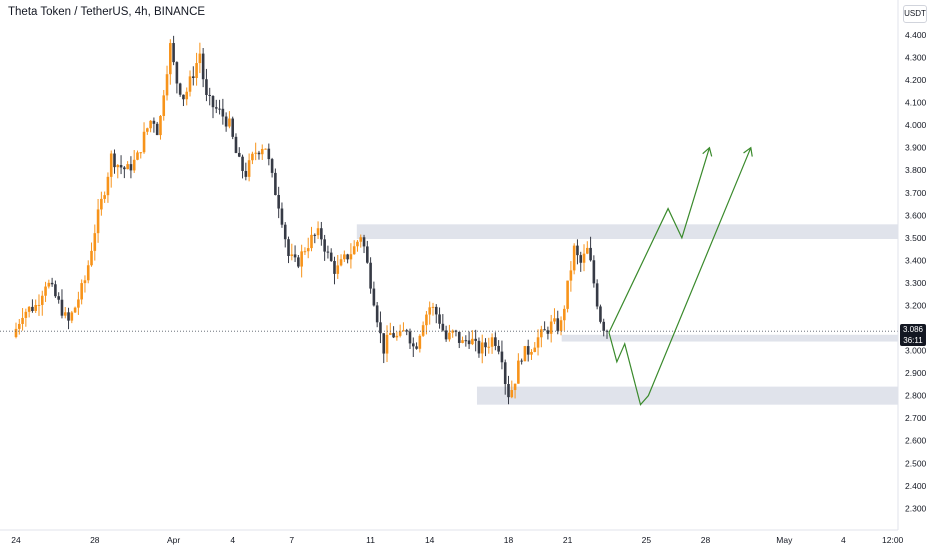 Image resolution: width=932 pixels, height=550 pixels. What do you see at coordinates (913, 335) in the screenshot?
I see `last-price-tag: 3.086 36:11` at bounding box center [913, 335].